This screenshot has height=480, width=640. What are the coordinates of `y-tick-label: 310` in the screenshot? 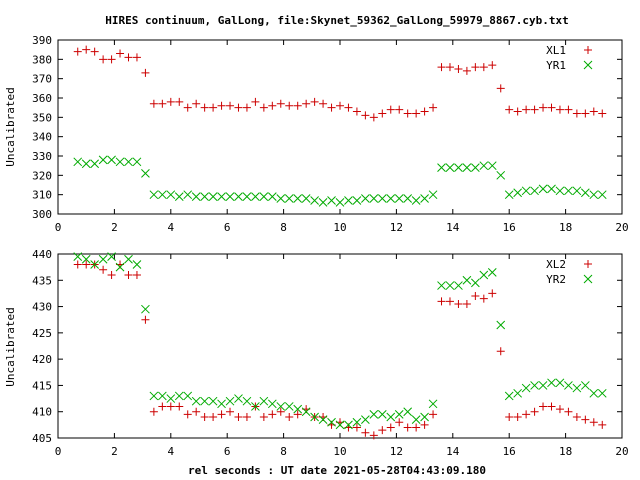 It's located at (42, 195).